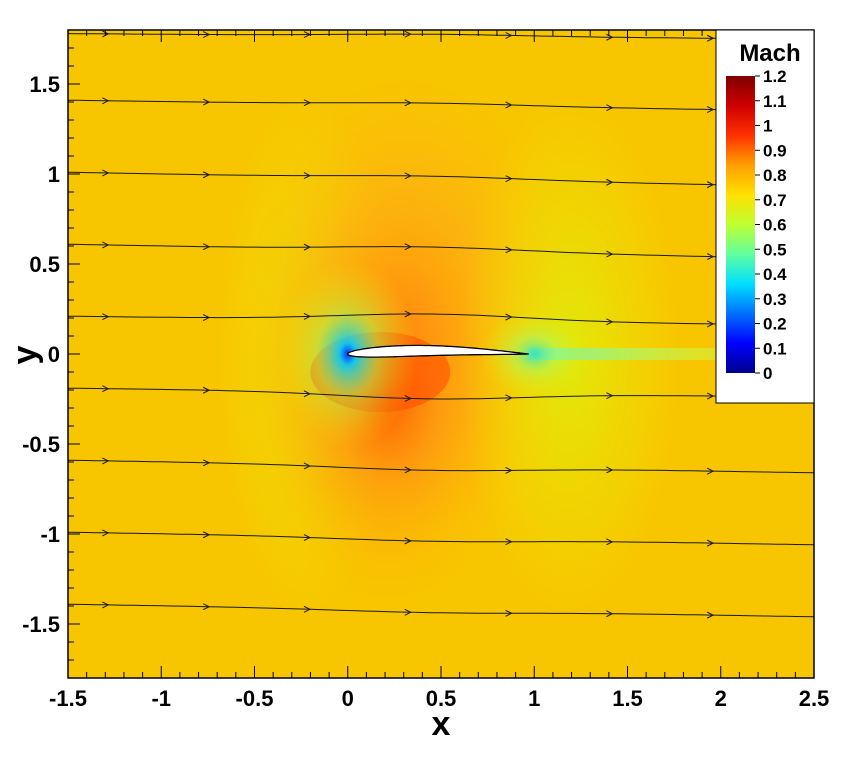 The width and height of the screenshot is (849, 764). I want to click on trailing-edge-region, so click(534, 354).